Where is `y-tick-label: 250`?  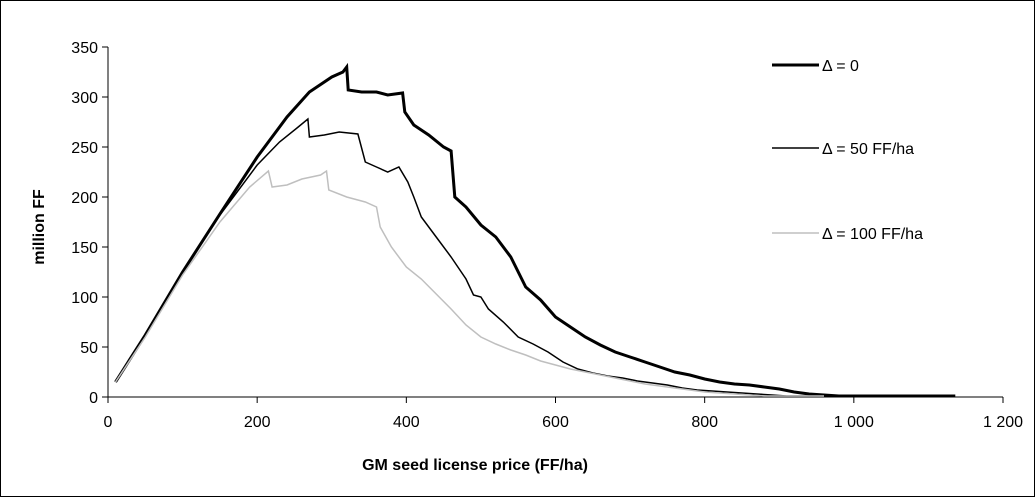
y-tick-label: 250 is located at coordinates (84, 148).